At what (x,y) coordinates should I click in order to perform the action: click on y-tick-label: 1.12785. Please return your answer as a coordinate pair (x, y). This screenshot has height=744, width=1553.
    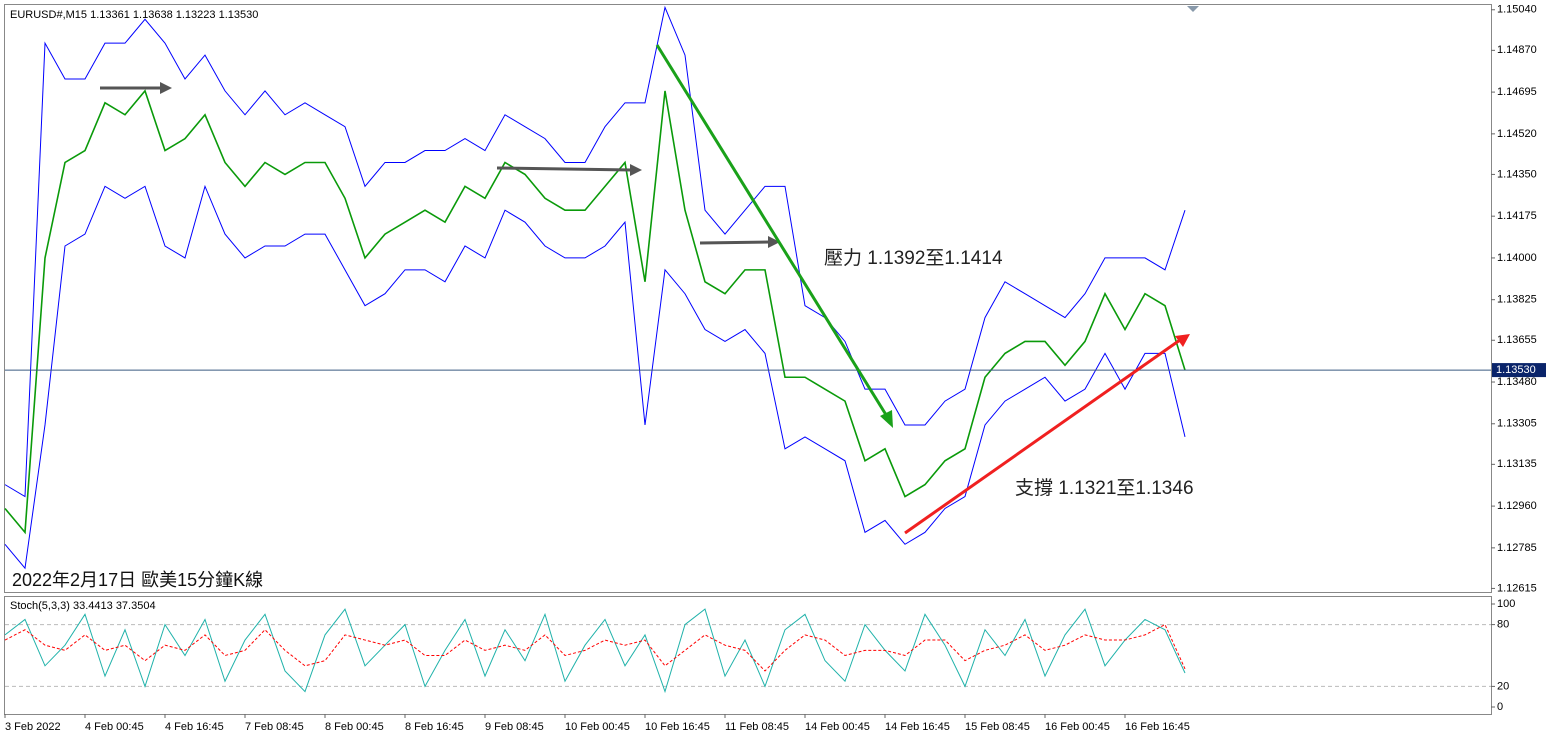
    Looking at the image, I should click on (1517, 548).